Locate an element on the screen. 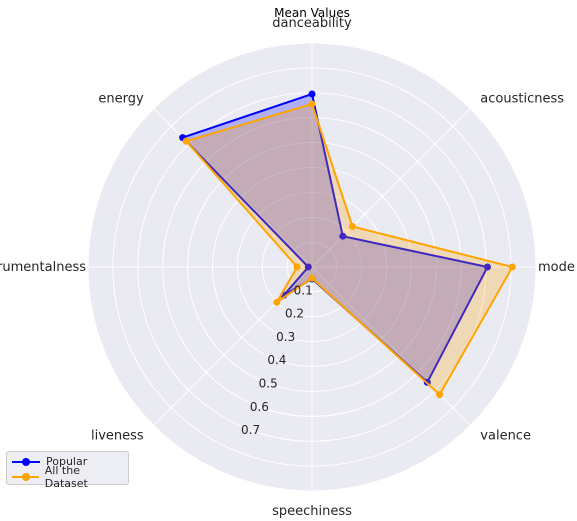  legend-label-all-dataset: All the Dataset is located at coordinates (66, 476).